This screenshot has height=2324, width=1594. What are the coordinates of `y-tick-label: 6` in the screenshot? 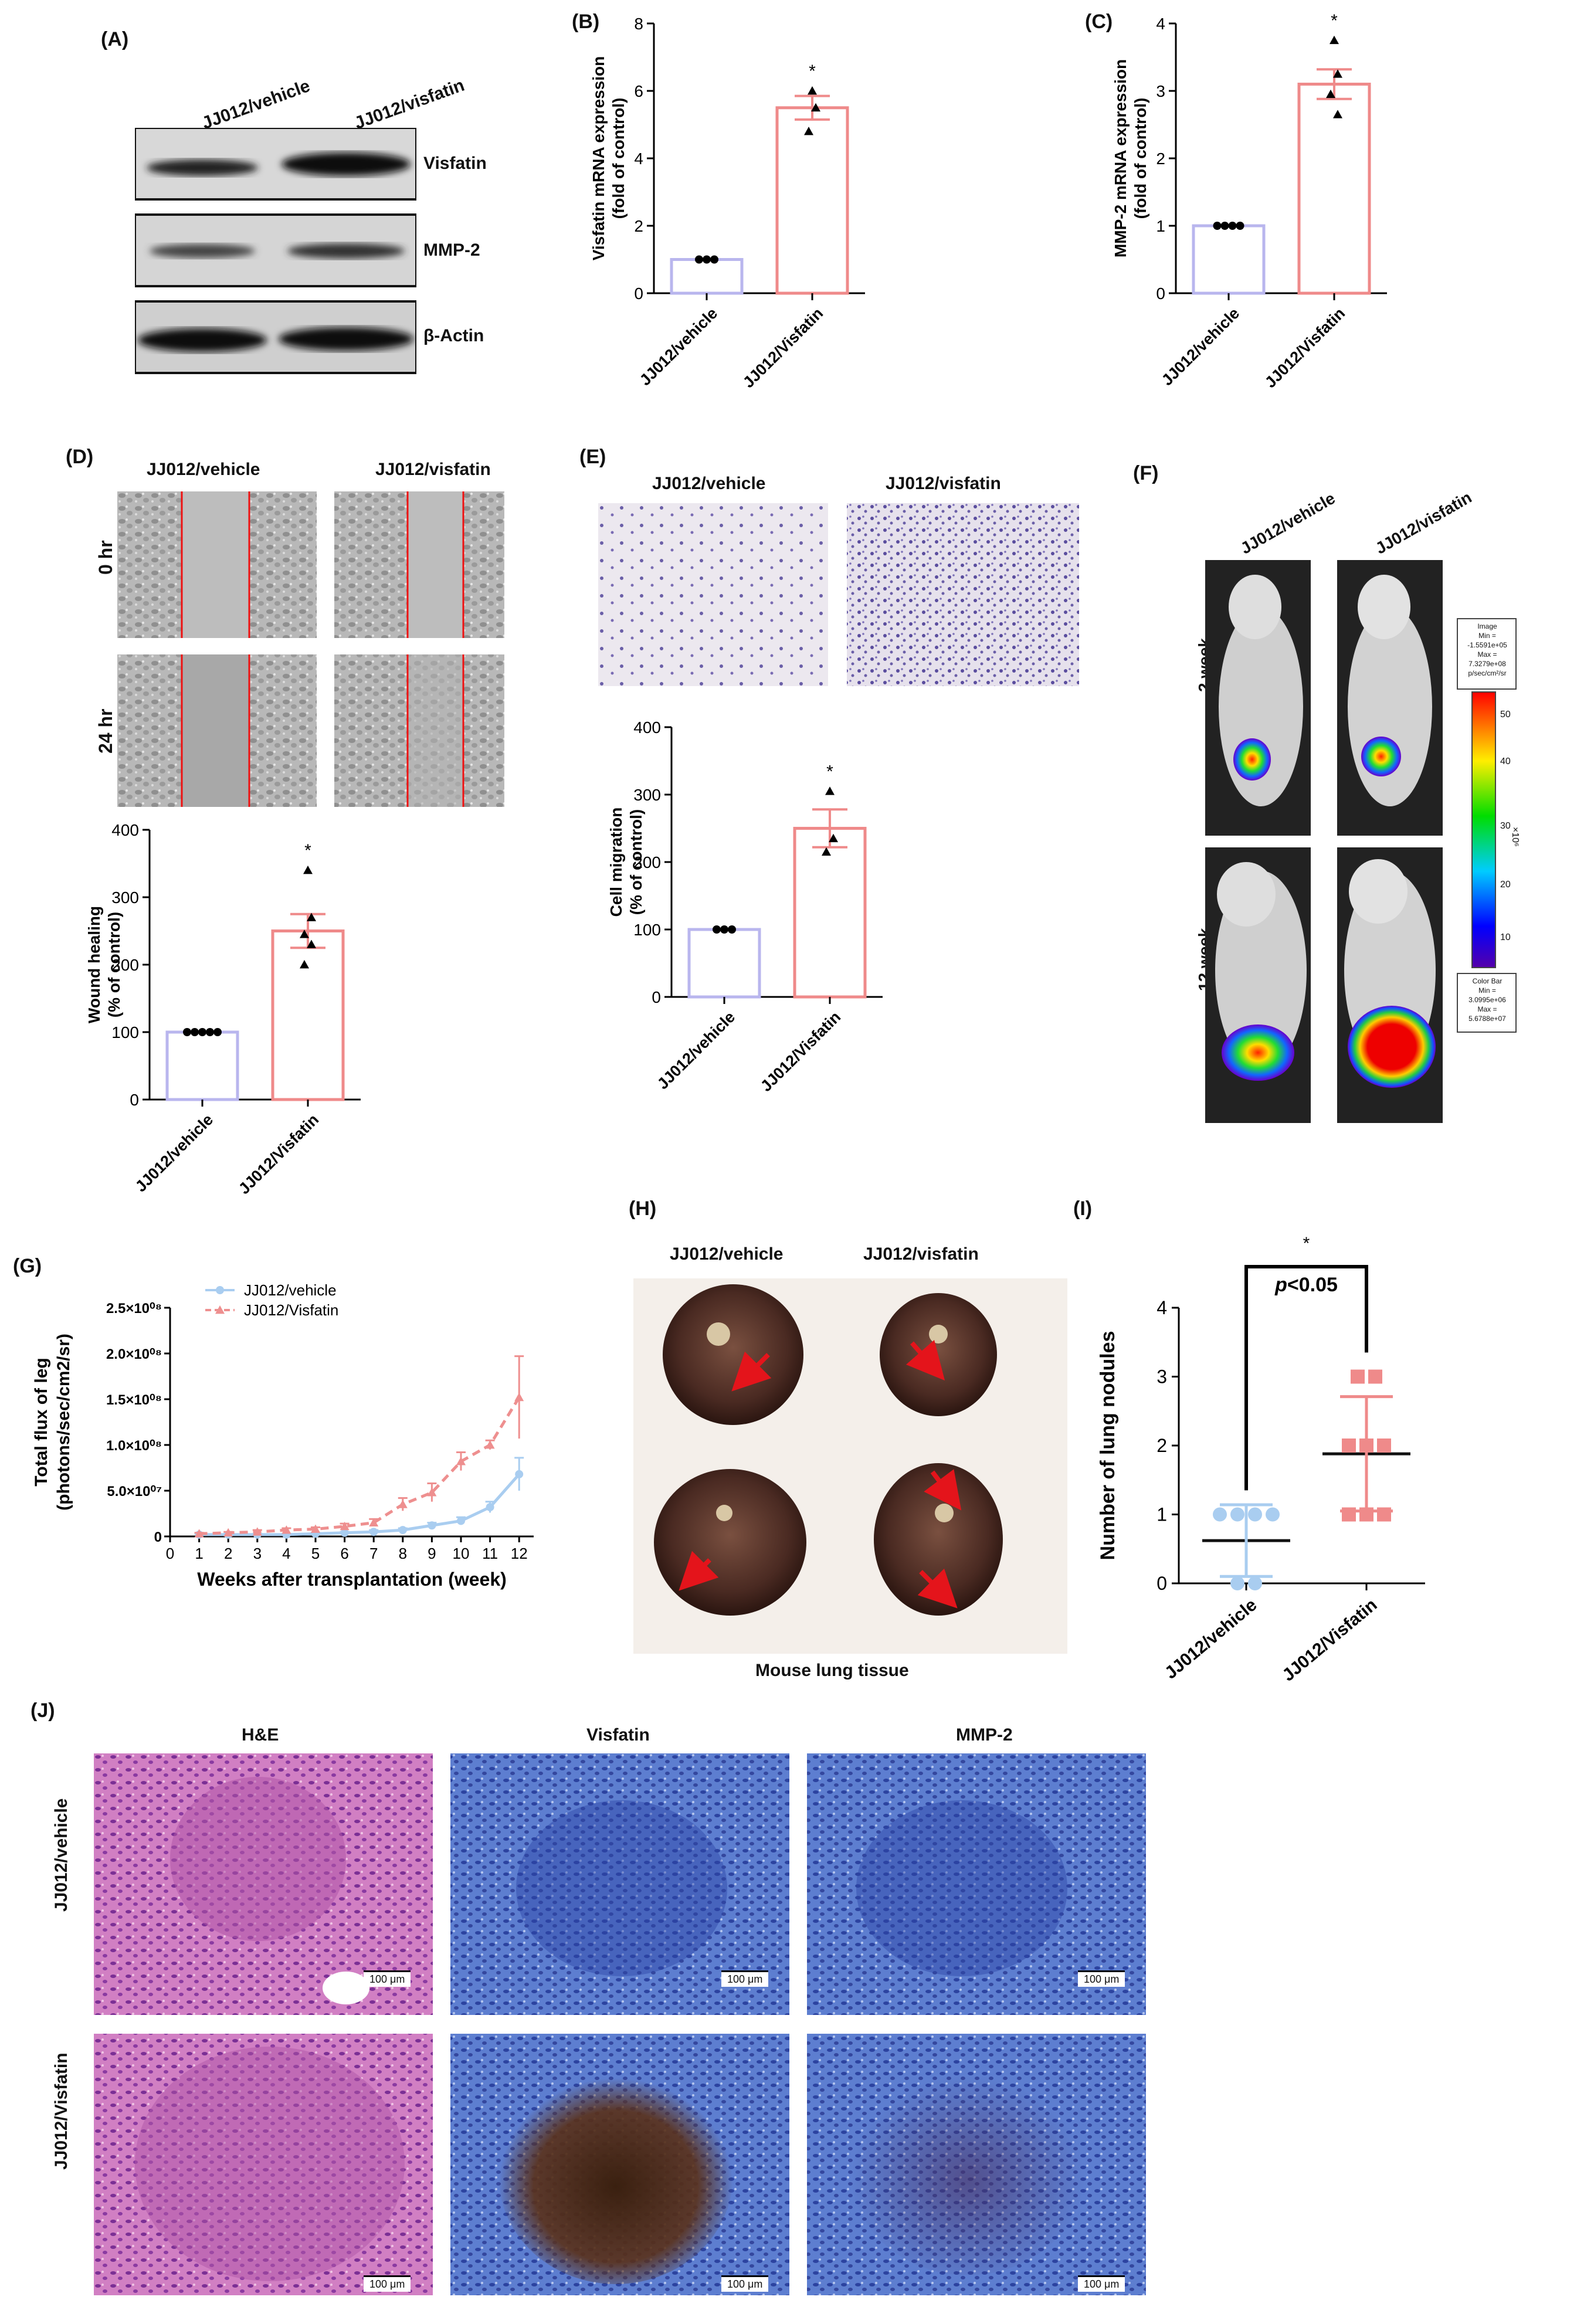 It's located at (638, 91).